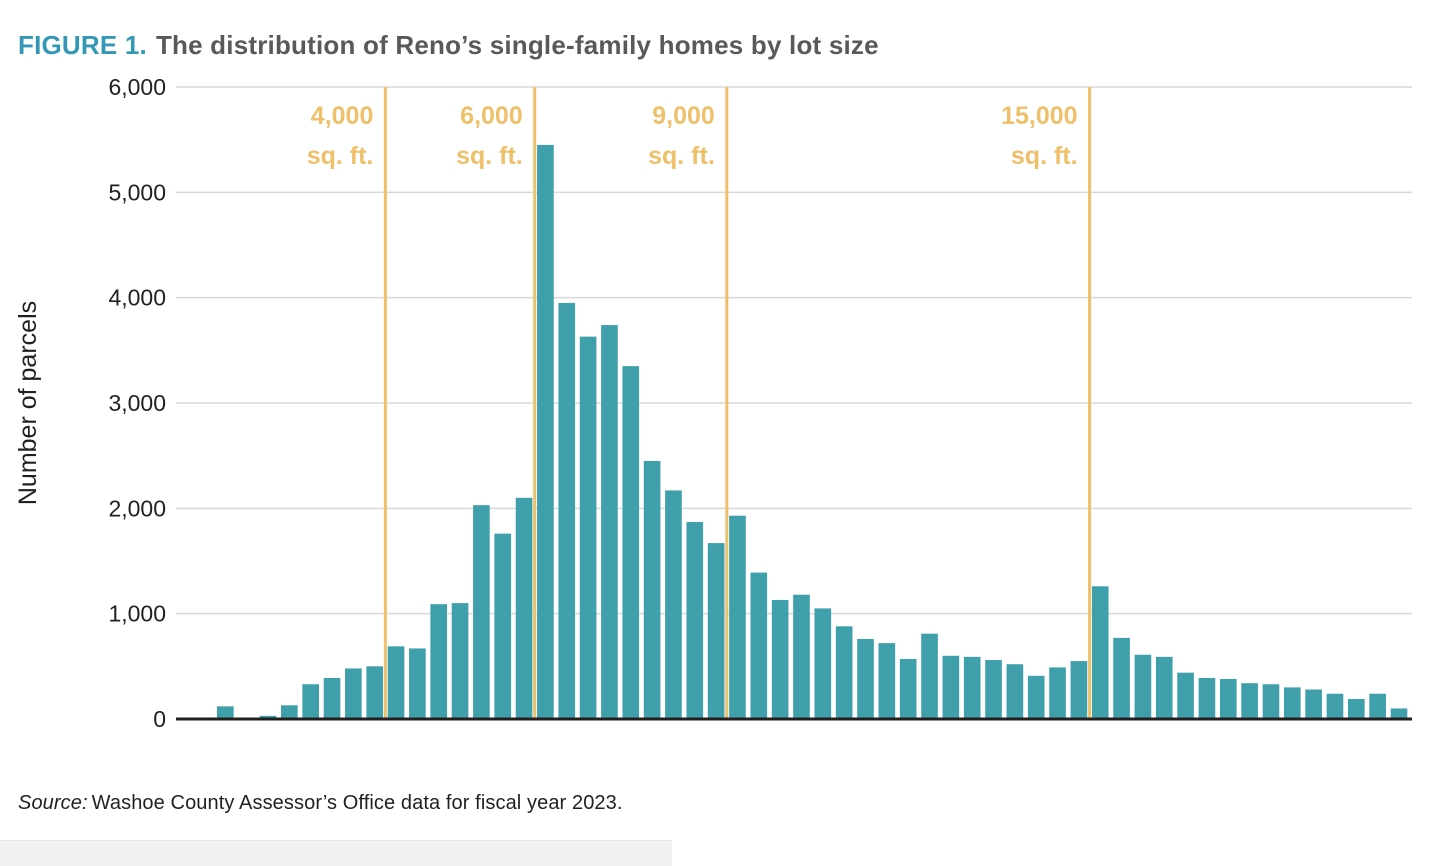  What do you see at coordinates (137, 403) in the screenshot?
I see `y-tick-label: 3,000` at bounding box center [137, 403].